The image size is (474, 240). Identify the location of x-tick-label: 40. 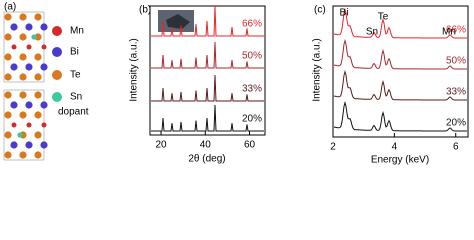
(206, 145).